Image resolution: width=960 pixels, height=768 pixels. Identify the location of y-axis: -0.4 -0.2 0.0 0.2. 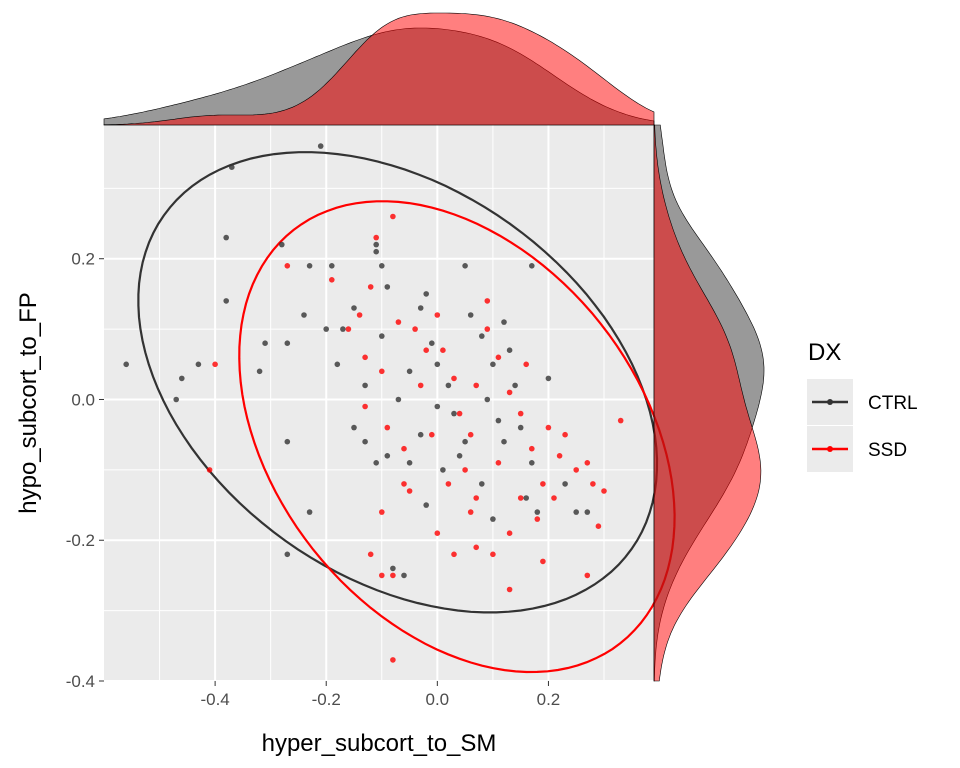
(85, 470).